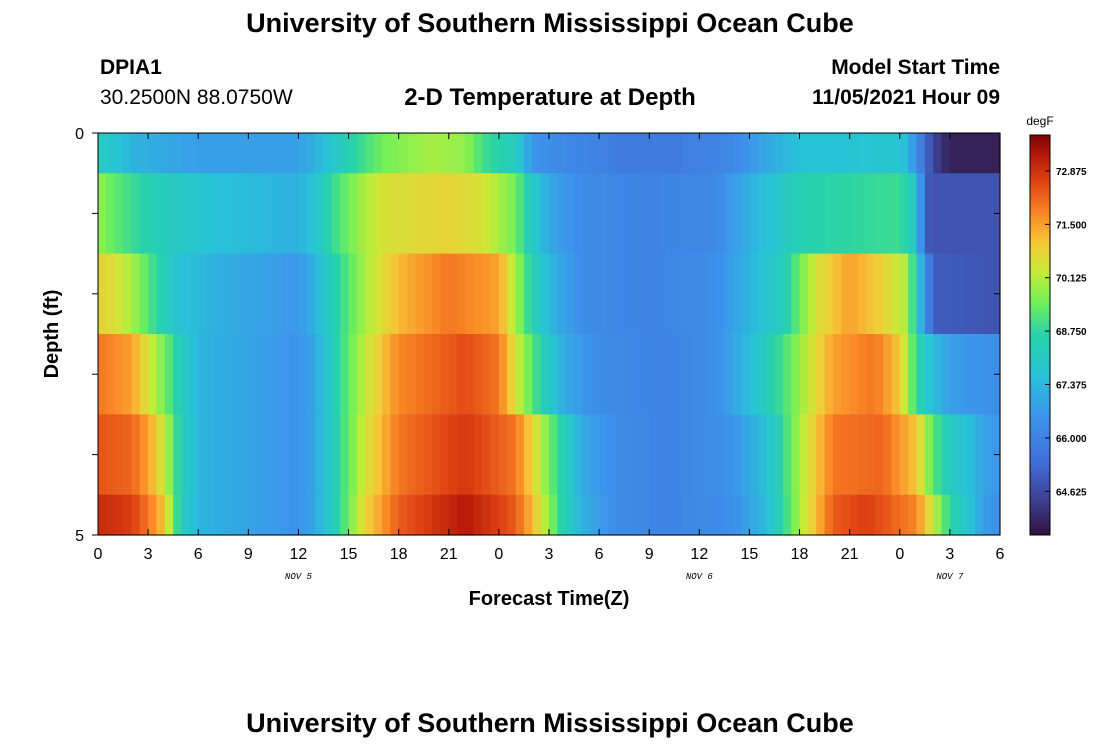 The height and width of the screenshot is (750, 1100). What do you see at coordinates (599, 554) in the screenshot?
I see `x-tick-label: 6` at bounding box center [599, 554].